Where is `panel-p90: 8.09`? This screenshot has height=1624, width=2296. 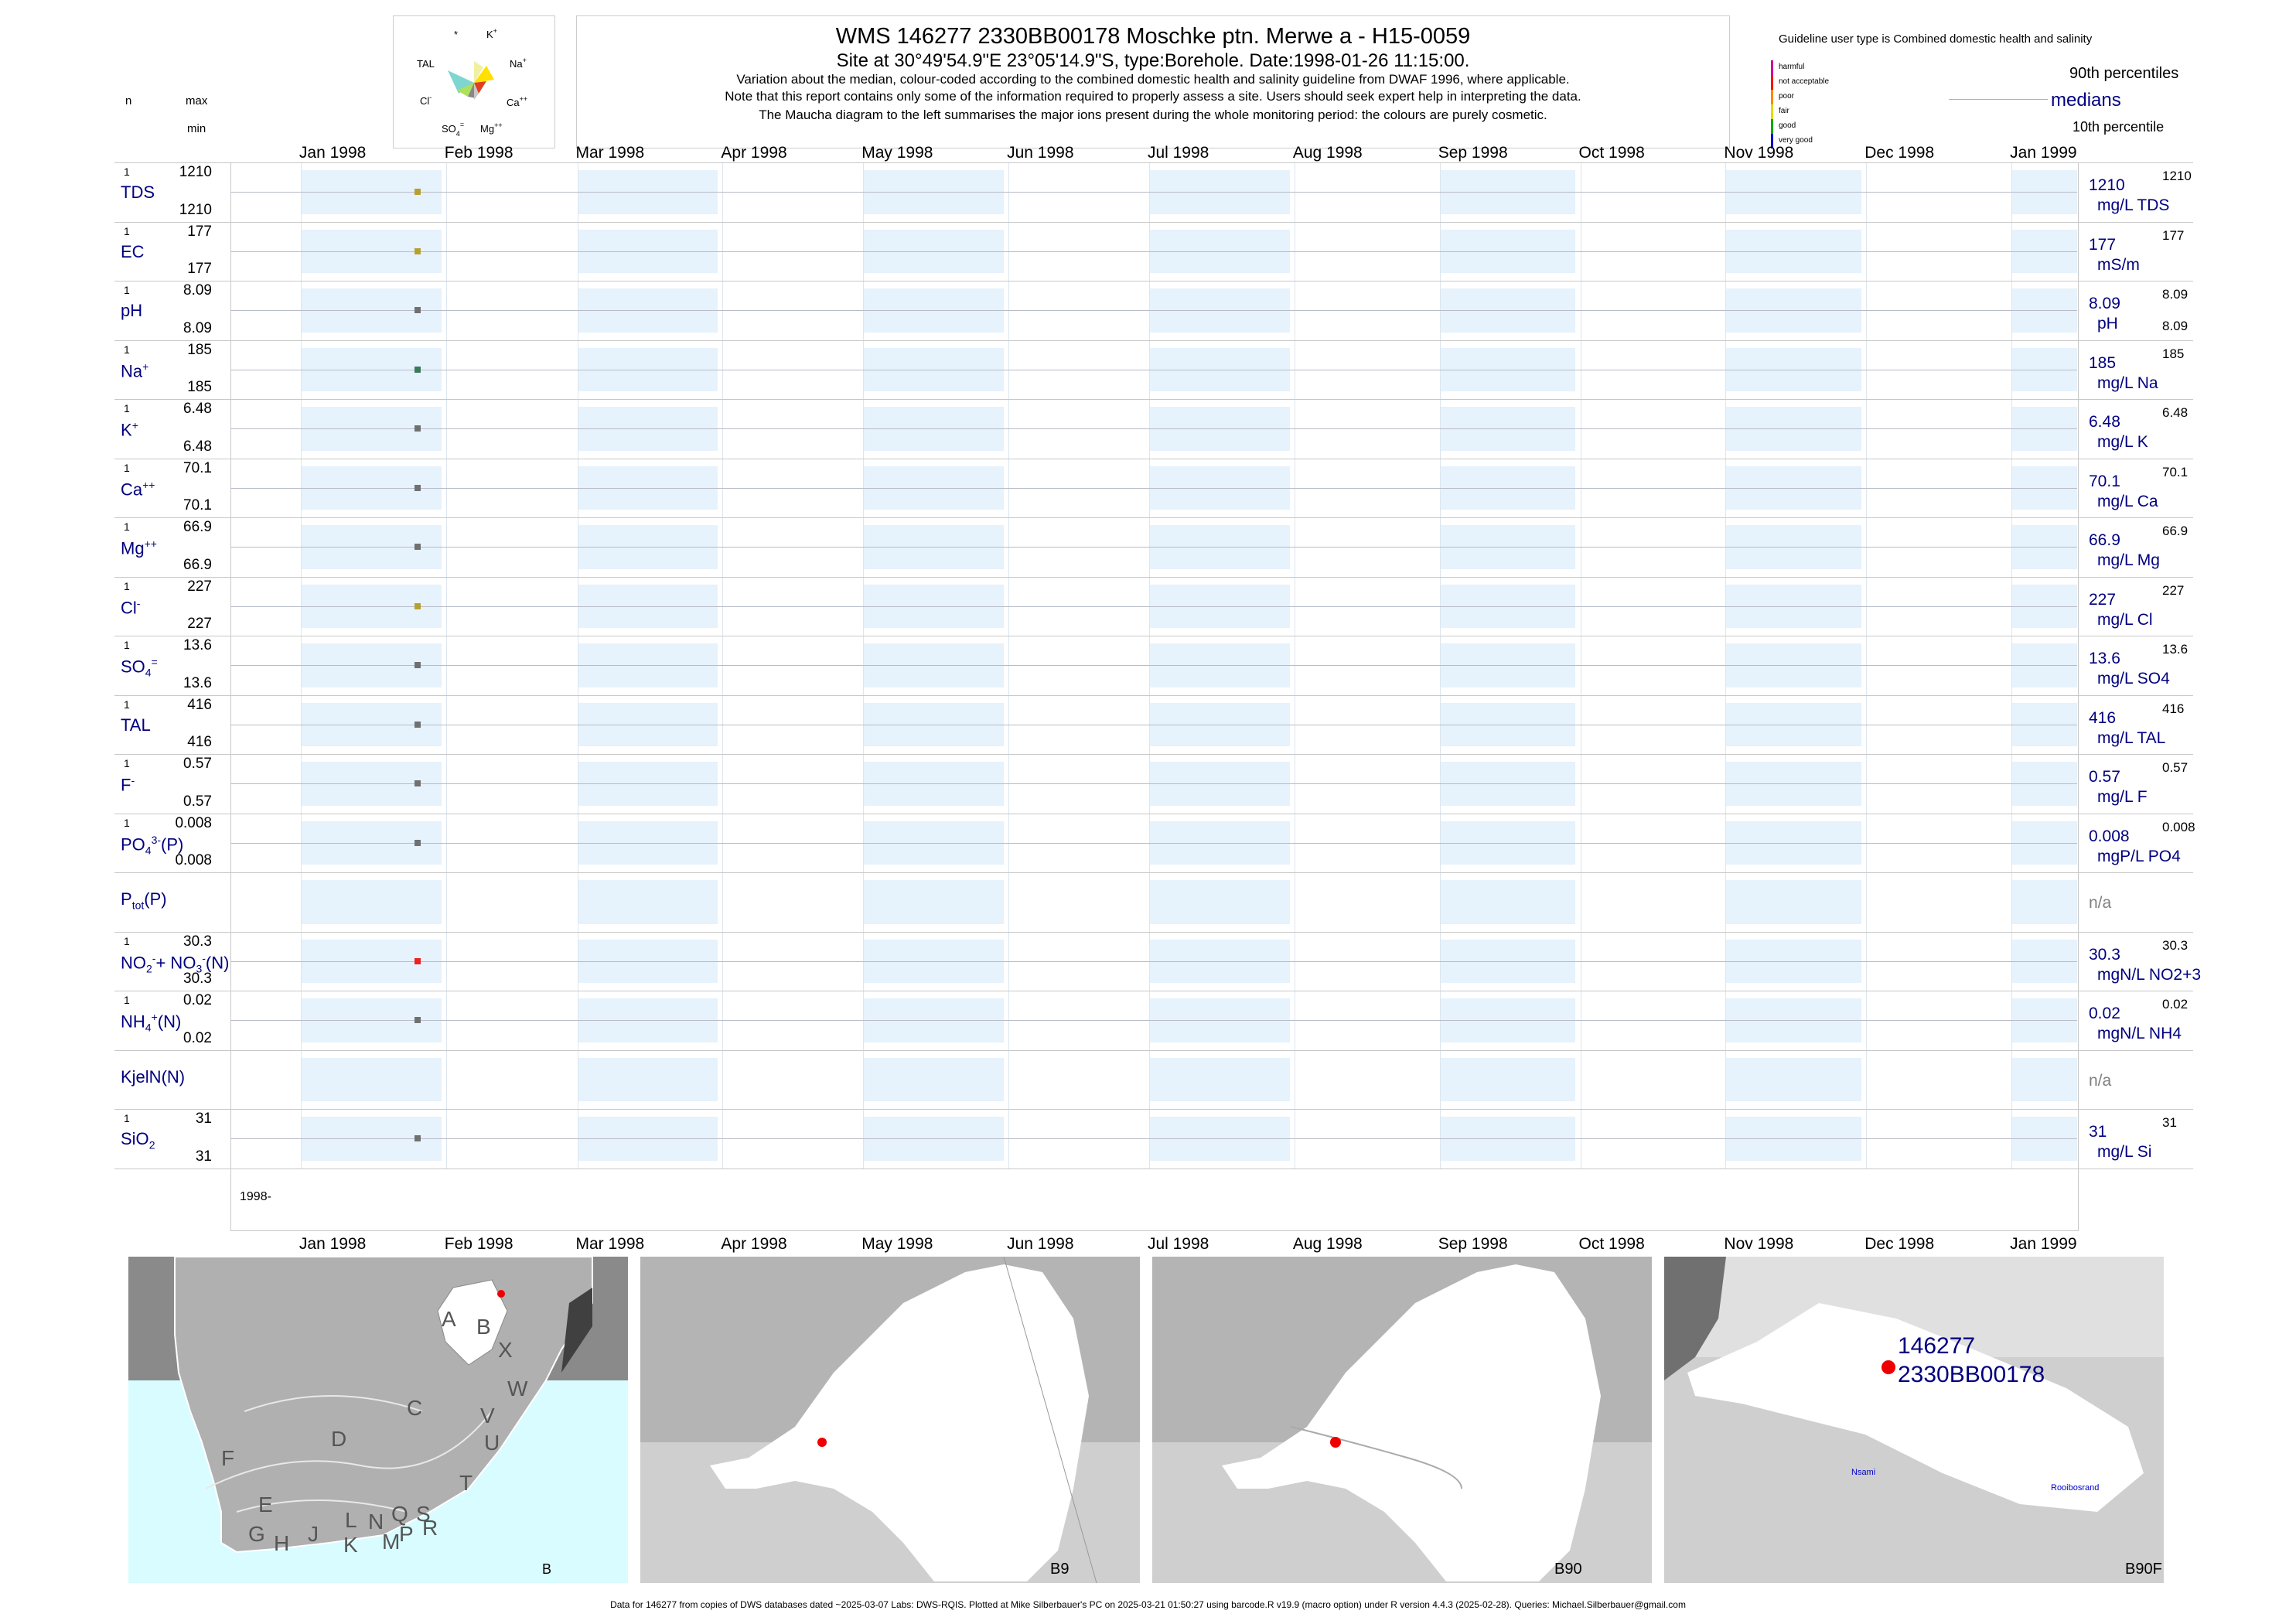
panel-p90: 8.09 is located at coordinates (2175, 294).